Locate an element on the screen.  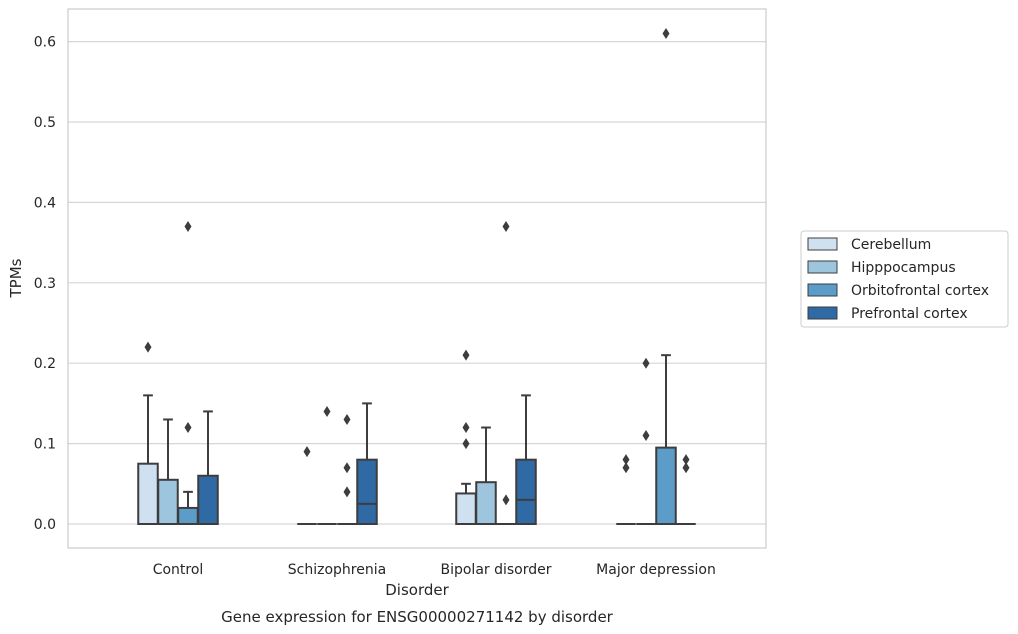
y-axis-label: TPMs is located at coordinates (16, 278).